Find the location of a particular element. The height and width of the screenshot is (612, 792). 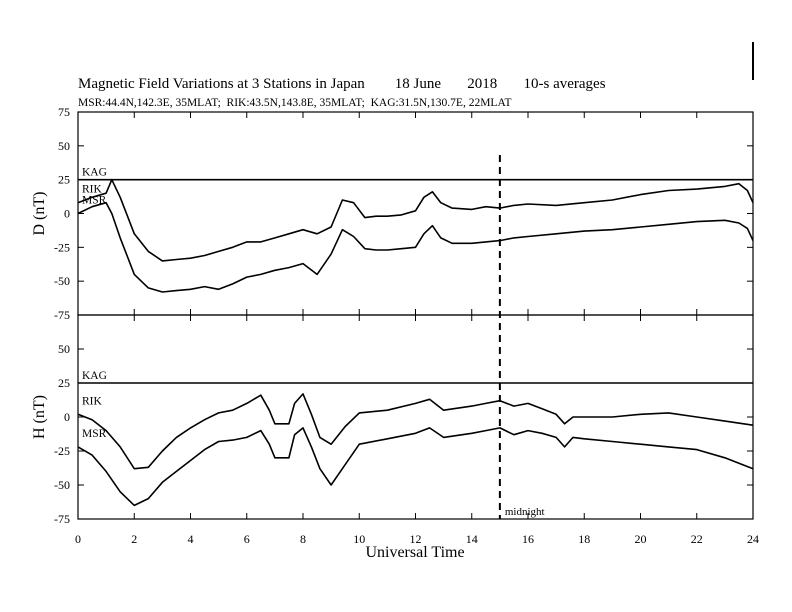

y-tick-label: 75 is located at coordinates (64, 112).